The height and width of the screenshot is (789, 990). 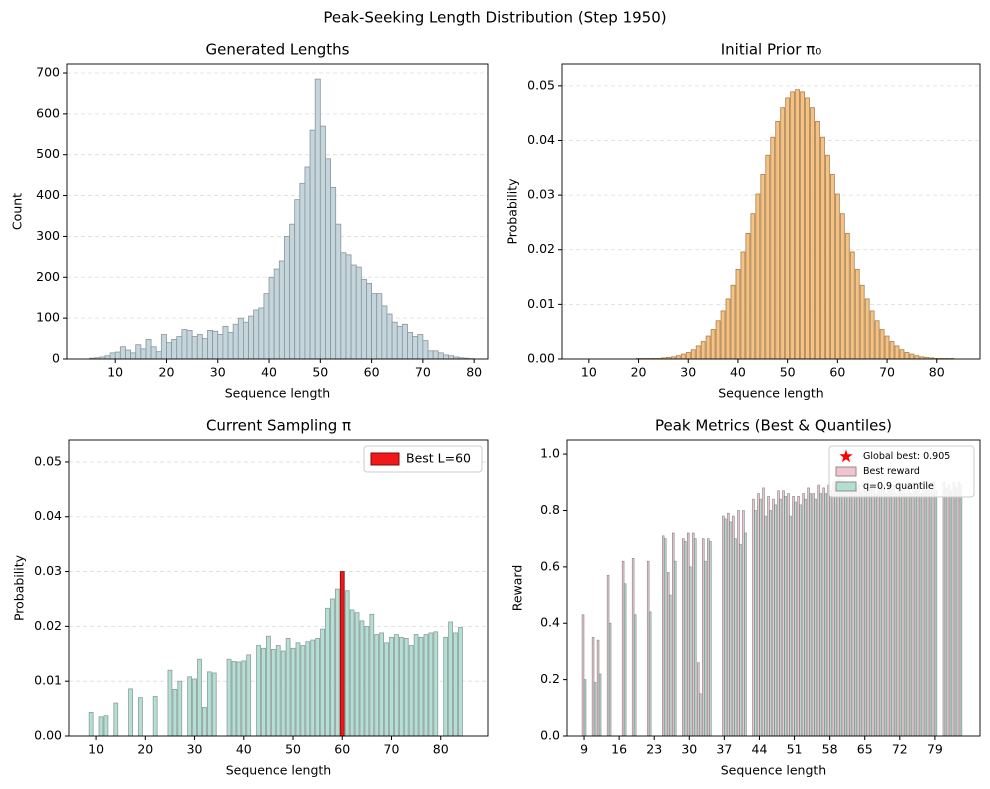 What do you see at coordinates (541, 358) in the screenshot?
I see `y-tick-label: 0.00` at bounding box center [541, 358].